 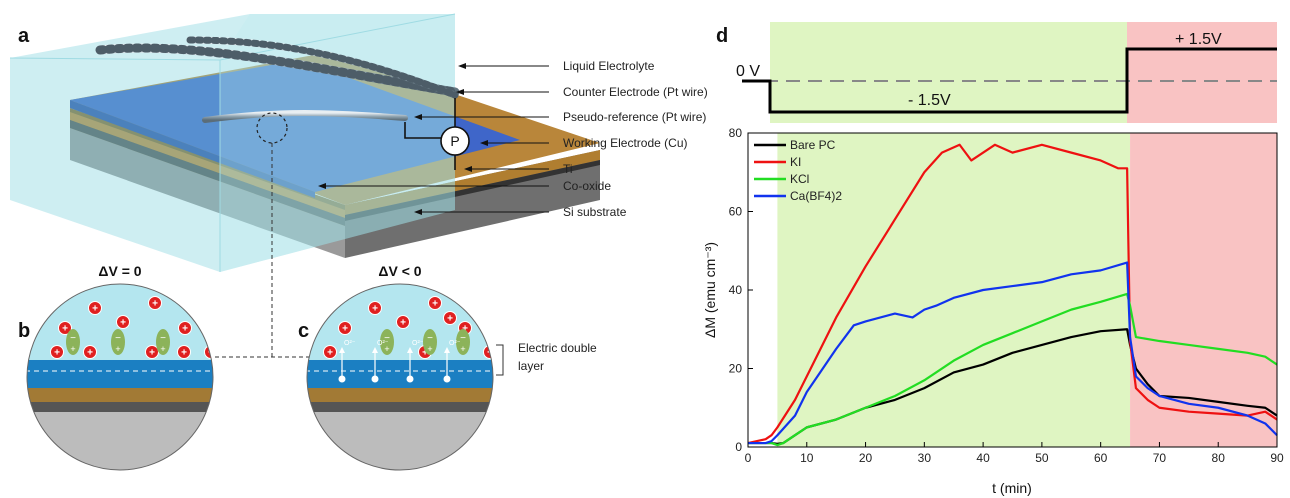 I want to click on neg-bias-region, so click(x=948, y=72).